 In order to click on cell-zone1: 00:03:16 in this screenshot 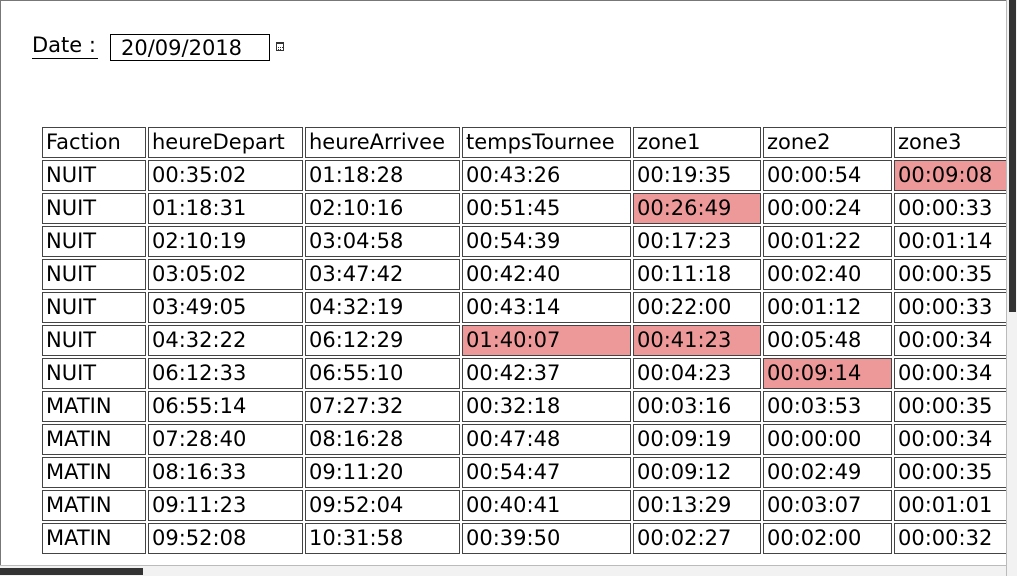, I will do `click(697, 406)`.